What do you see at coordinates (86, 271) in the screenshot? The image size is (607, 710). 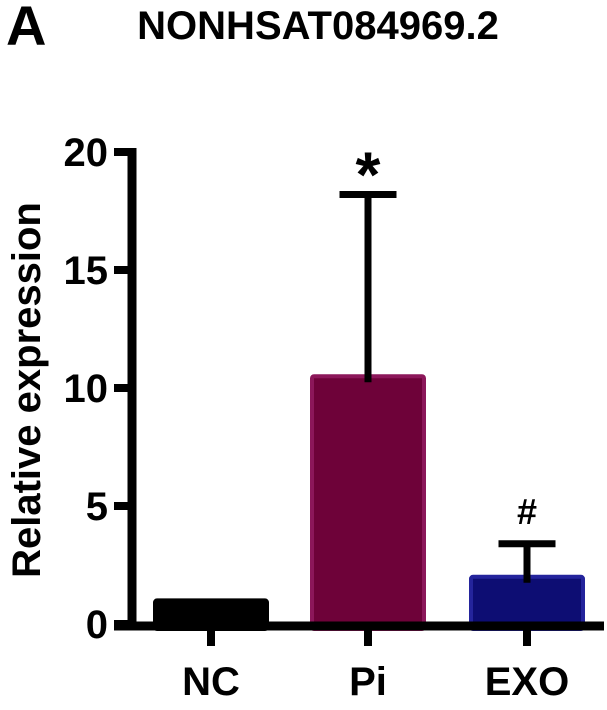 I see `y-tick-label: 15` at bounding box center [86, 271].